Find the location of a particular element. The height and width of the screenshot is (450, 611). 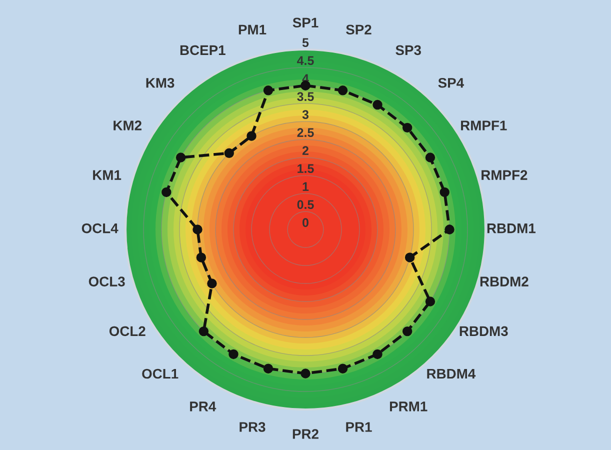

spoke-label: OCL4 is located at coordinates (100, 228).